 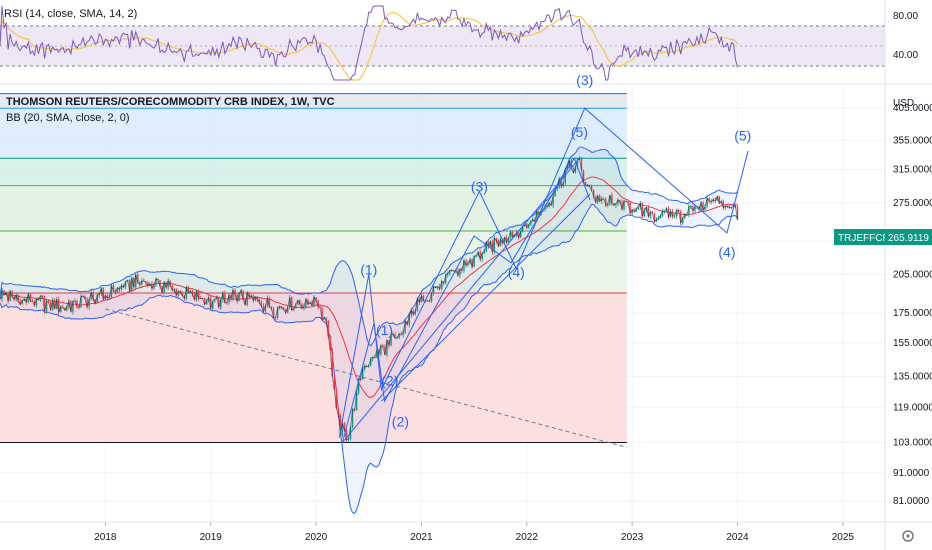 I want to click on settings-gear-icon, so click(x=908, y=536).